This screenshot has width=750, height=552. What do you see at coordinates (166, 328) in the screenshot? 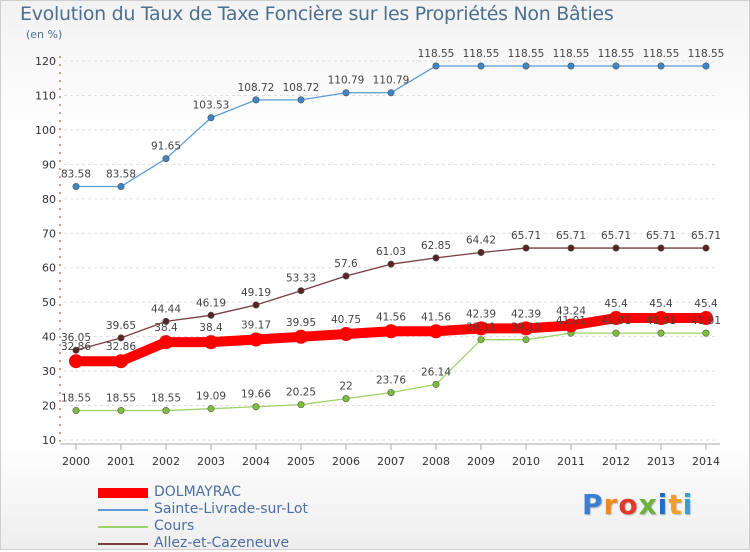
I see `data-label-dolmayrac: 38.4` at bounding box center [166, 328].